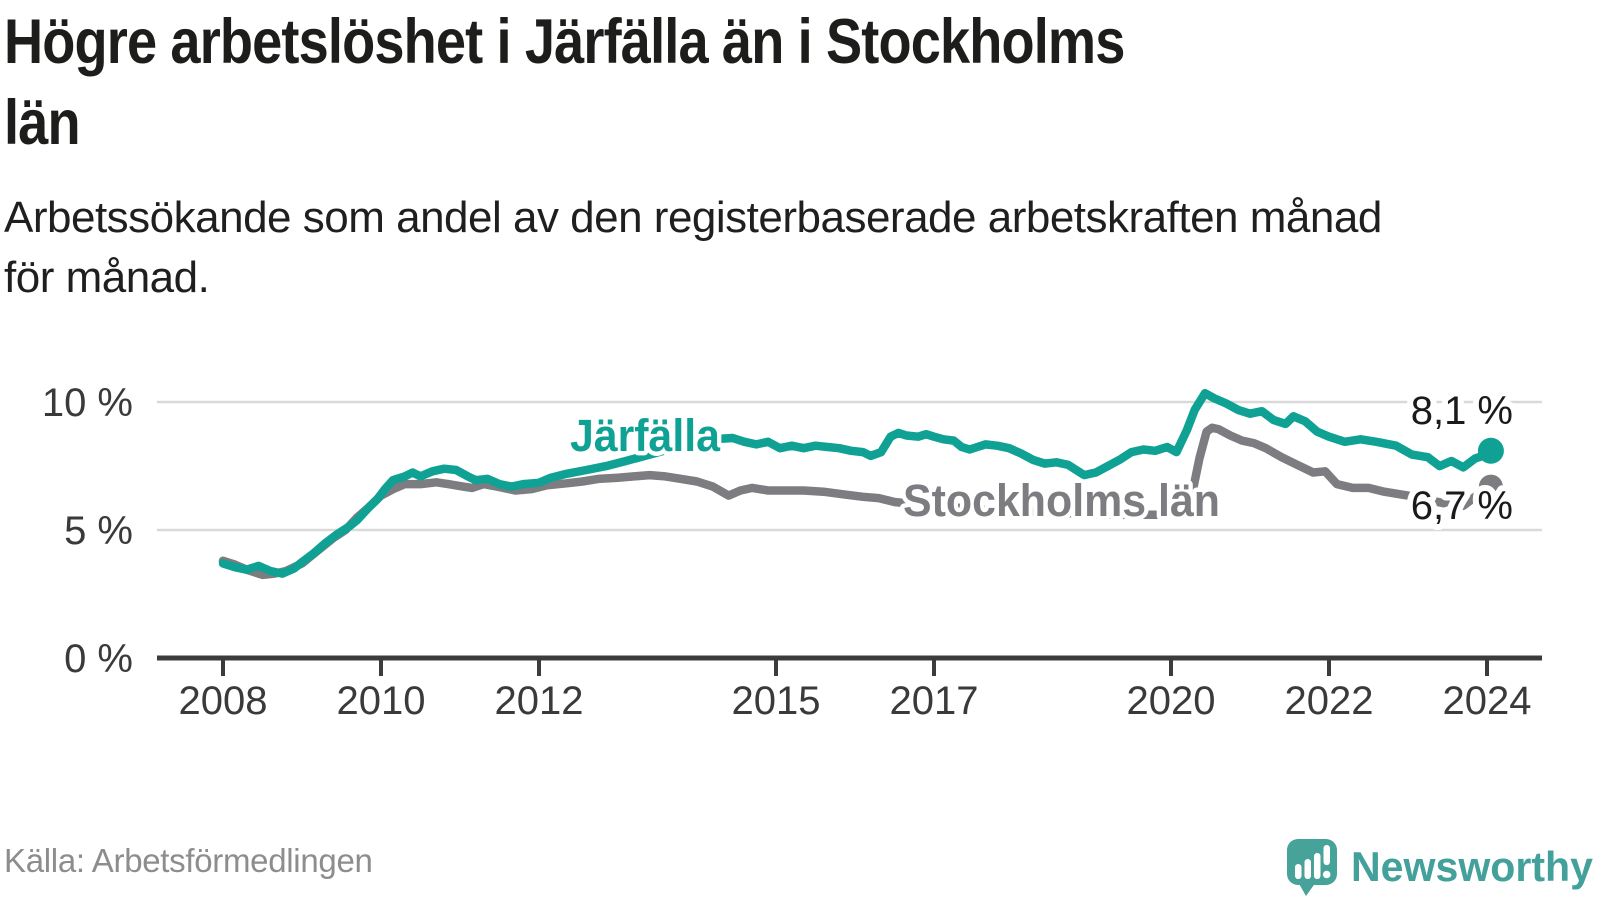 The height and width of the screenshot is (900, 1600). What do you see at coordinates (1061, 500) in the screenshot?
I see `series-label-stockholms-lan: Stockholms län` at bounding box center [1061, 500].